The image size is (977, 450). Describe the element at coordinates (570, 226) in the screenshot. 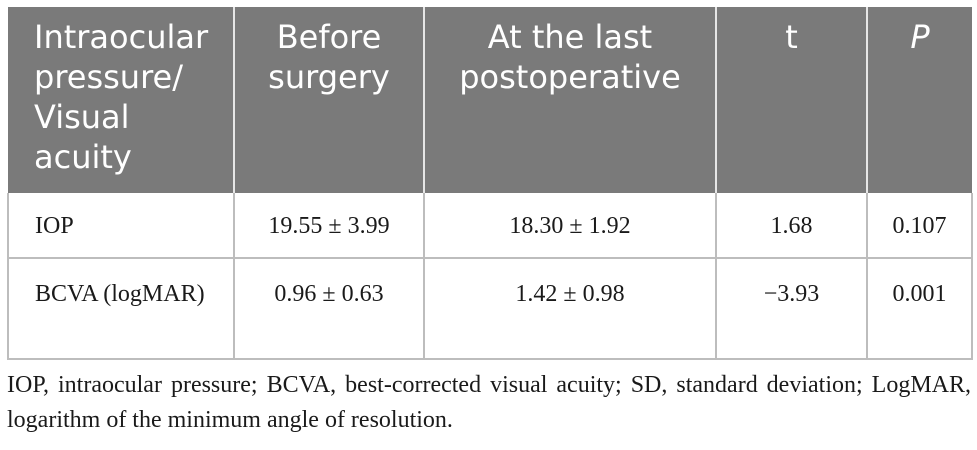

I see `cell-last-postoperative: 18.30 ± 1.92` at that location.